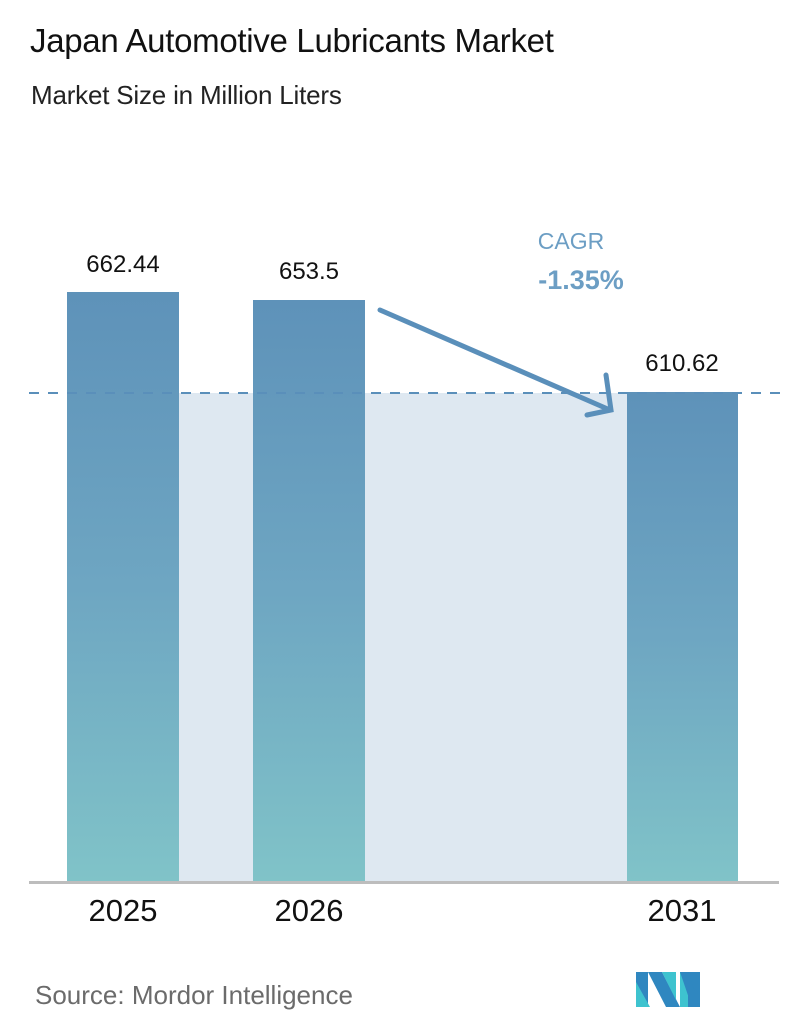 The image size is (796, 1034). I want to click on bar-2026, so click(309, 590).